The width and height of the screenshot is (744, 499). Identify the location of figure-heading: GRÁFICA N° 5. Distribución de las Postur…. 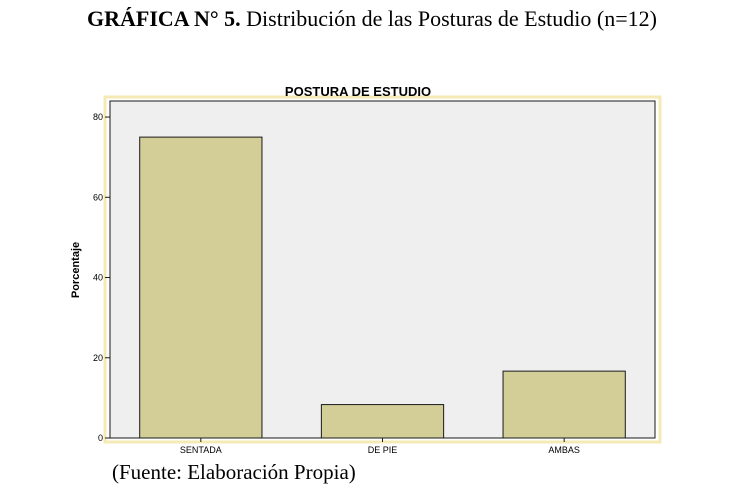
(372, 19).